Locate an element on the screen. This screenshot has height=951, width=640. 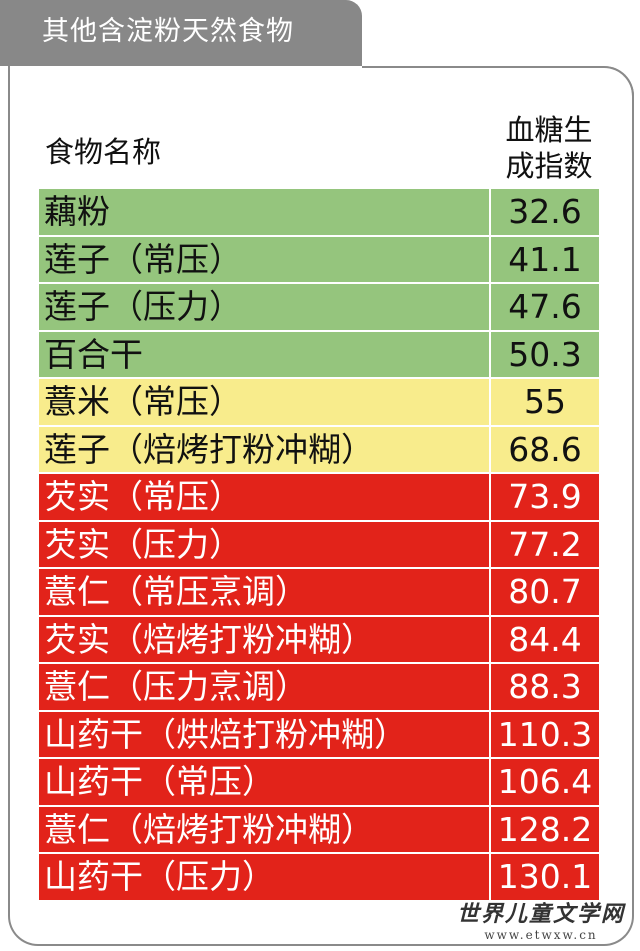
gi-value-cell: 106.4 is located at coordinates (545, 782).